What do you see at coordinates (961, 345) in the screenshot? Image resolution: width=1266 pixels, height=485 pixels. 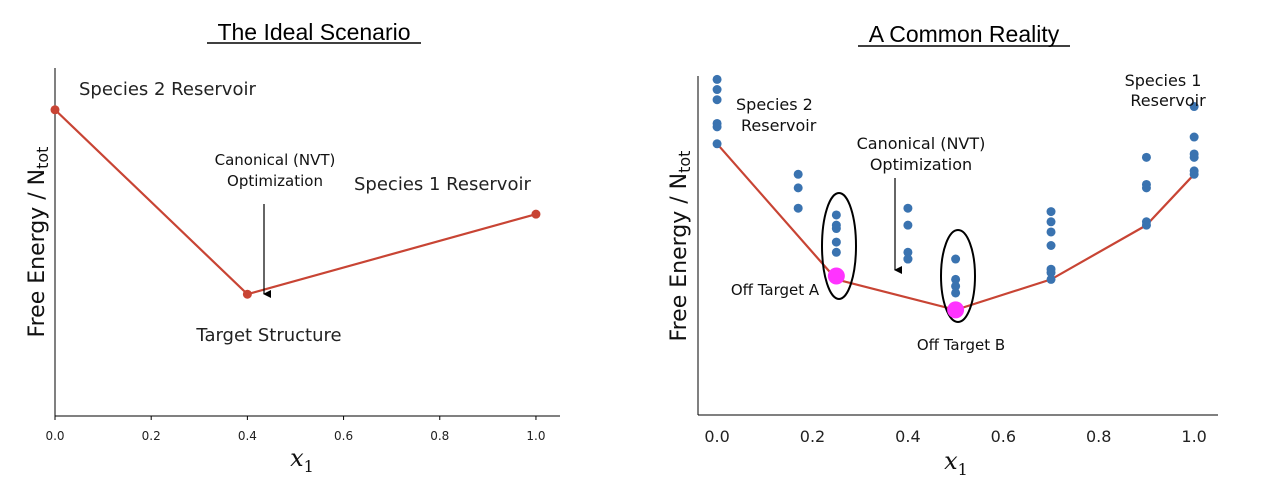 I see `annotation-off-target-b: Off Target B` at bounding box center [961, 345].